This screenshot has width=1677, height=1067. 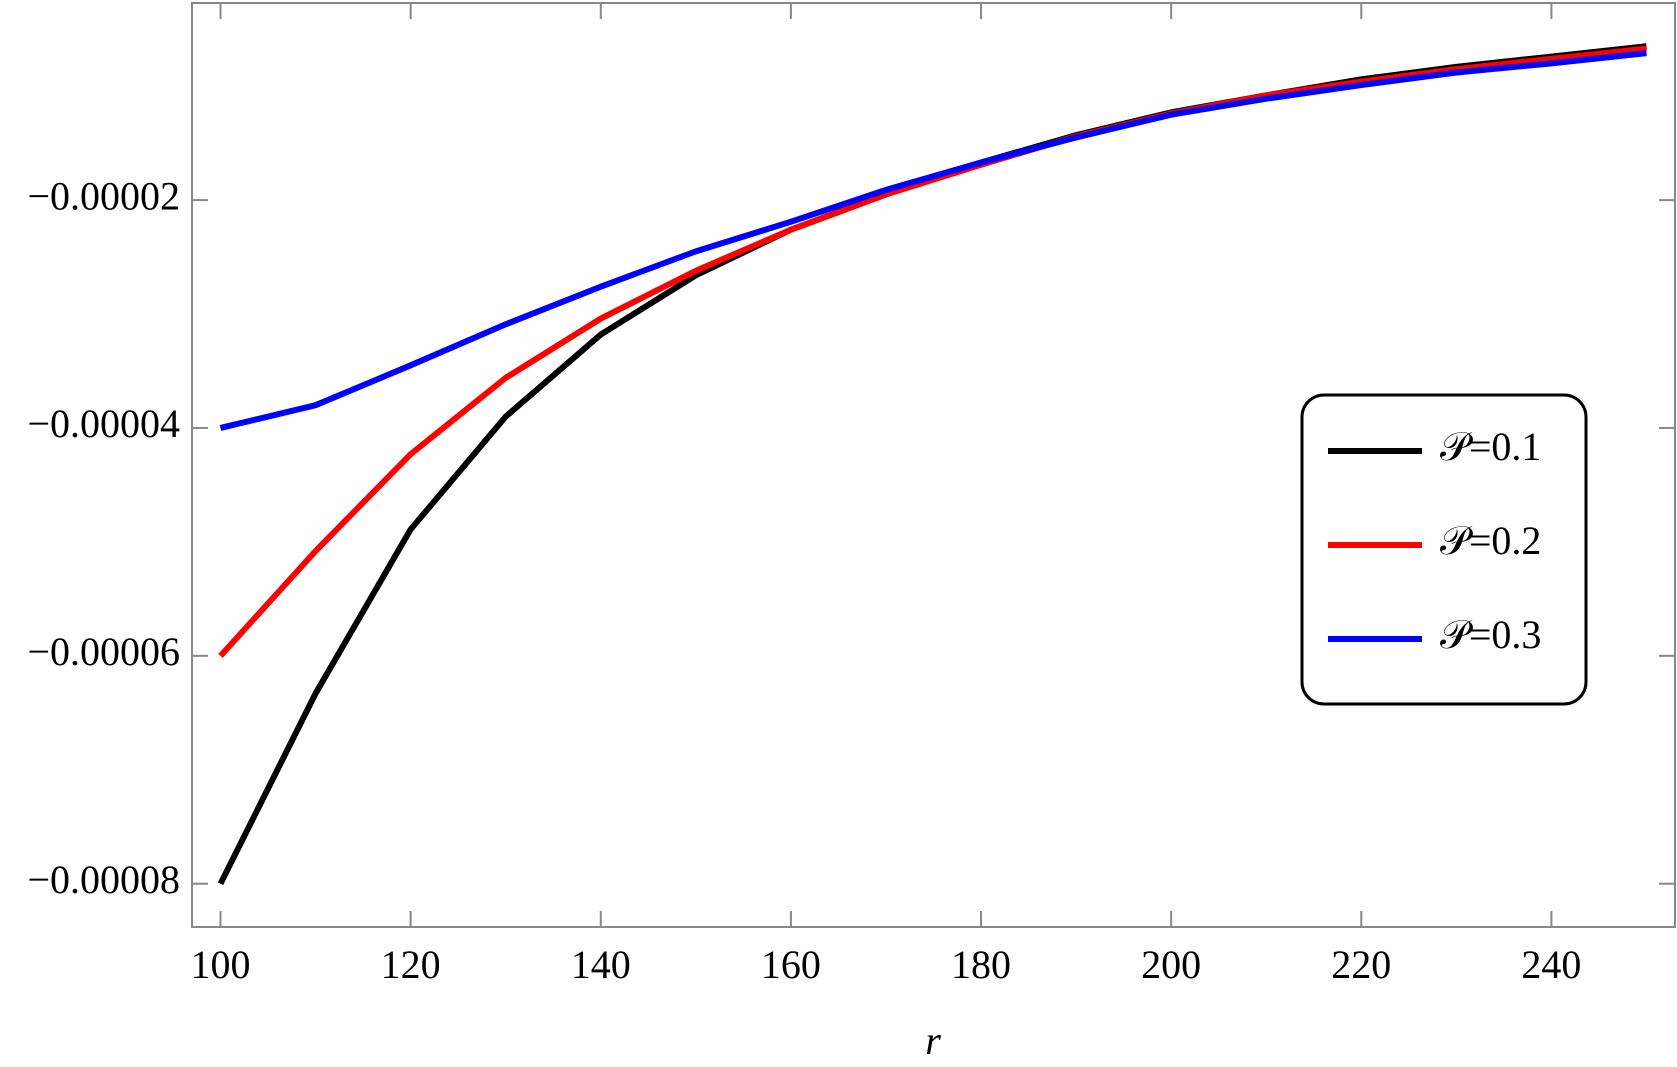 I want to click on y-tick-label: −0.00004, so click(x=103, y=423).